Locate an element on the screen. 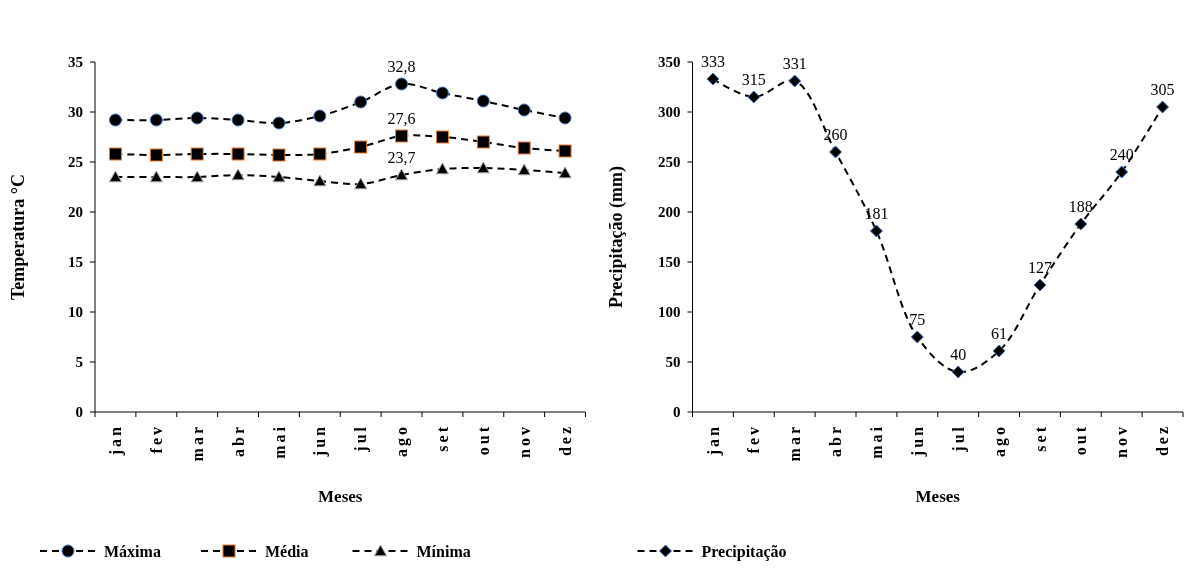  y-tick-label: 250 is located at coordinates (669, 162).